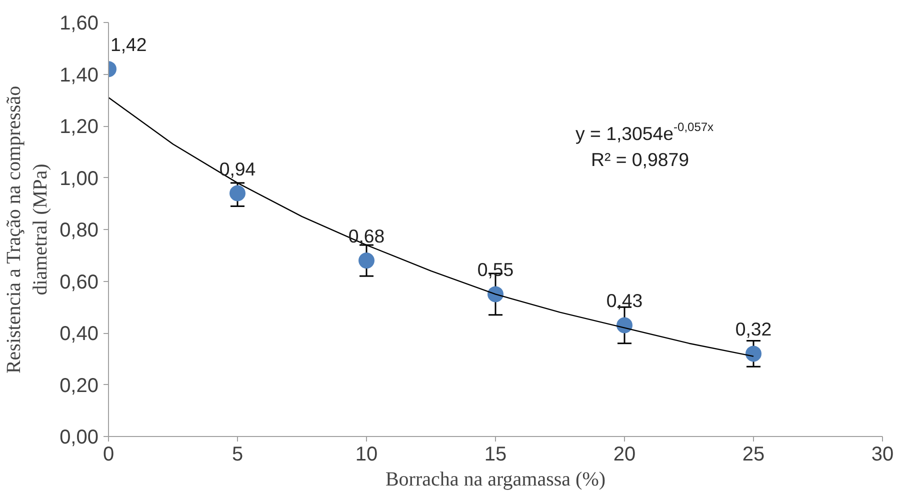 The width and height of the screenshot is (906, 493). What do you see at coordinates (366, 236) in the screenshot?
I see `data-label: 0,68` at bounding box center [366, 236].